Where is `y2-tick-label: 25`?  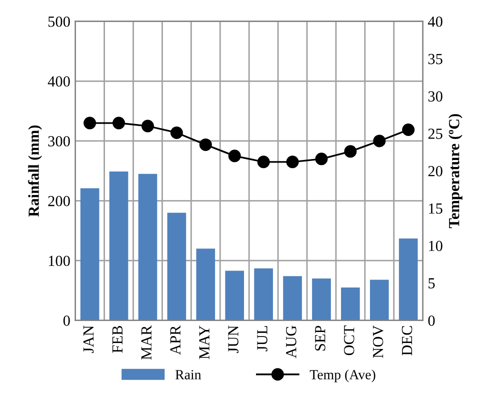
y2-tick-label: 25 is located at coordinates (435, 133).